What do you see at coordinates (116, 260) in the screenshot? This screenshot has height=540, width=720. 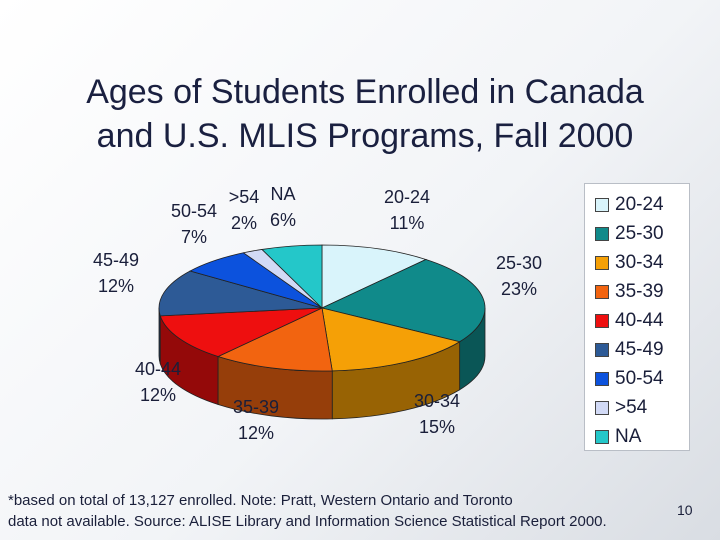 I see `data-label-category: 45-49` at bounding box center [116, 260].